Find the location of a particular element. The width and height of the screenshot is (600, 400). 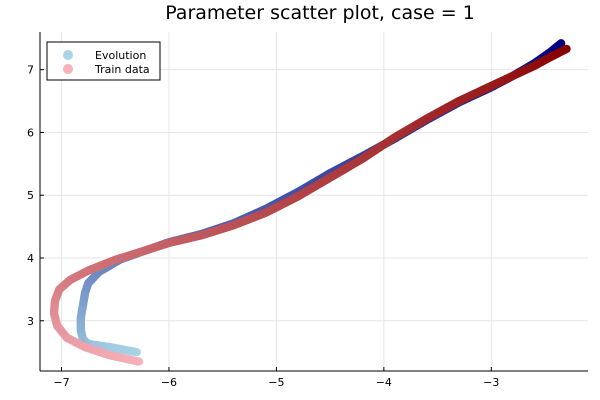

legend-label-evolution: Evolution is located at coordinates (120, 55).